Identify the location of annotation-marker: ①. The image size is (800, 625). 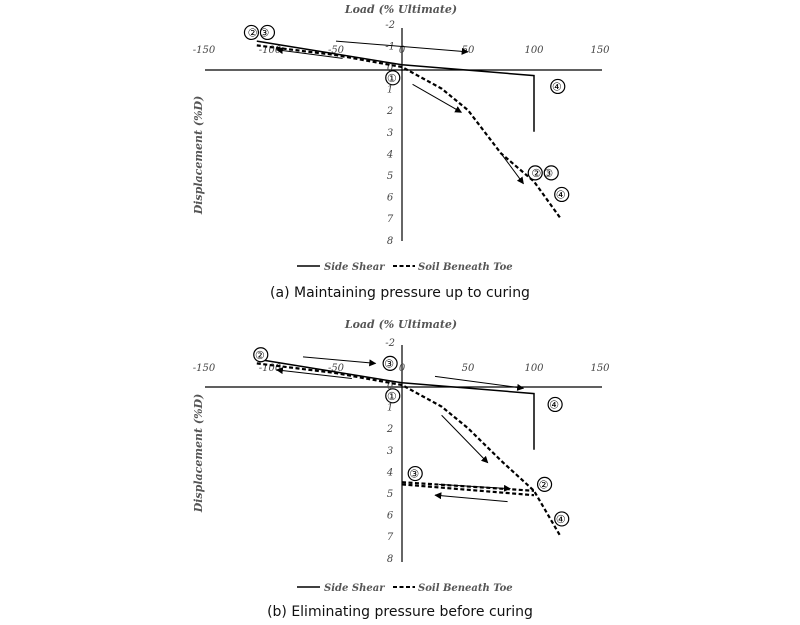
(393, 396).